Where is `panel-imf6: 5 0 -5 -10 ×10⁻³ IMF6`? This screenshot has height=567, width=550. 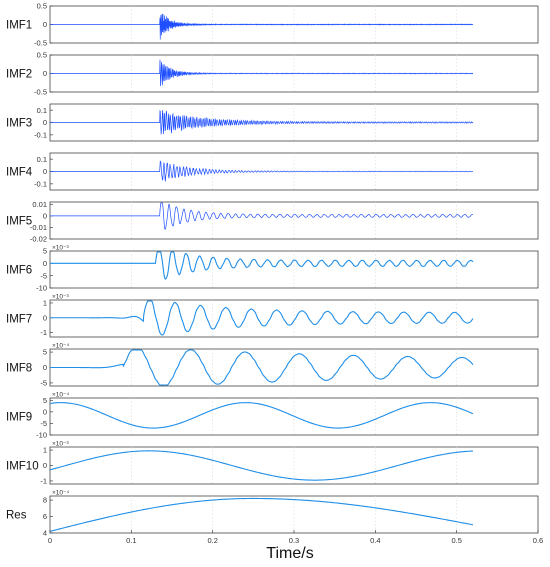 panel-imf6: 5 0 -5 -10 ×10⁻³ IMF6 is located at coordinates (272, 269).